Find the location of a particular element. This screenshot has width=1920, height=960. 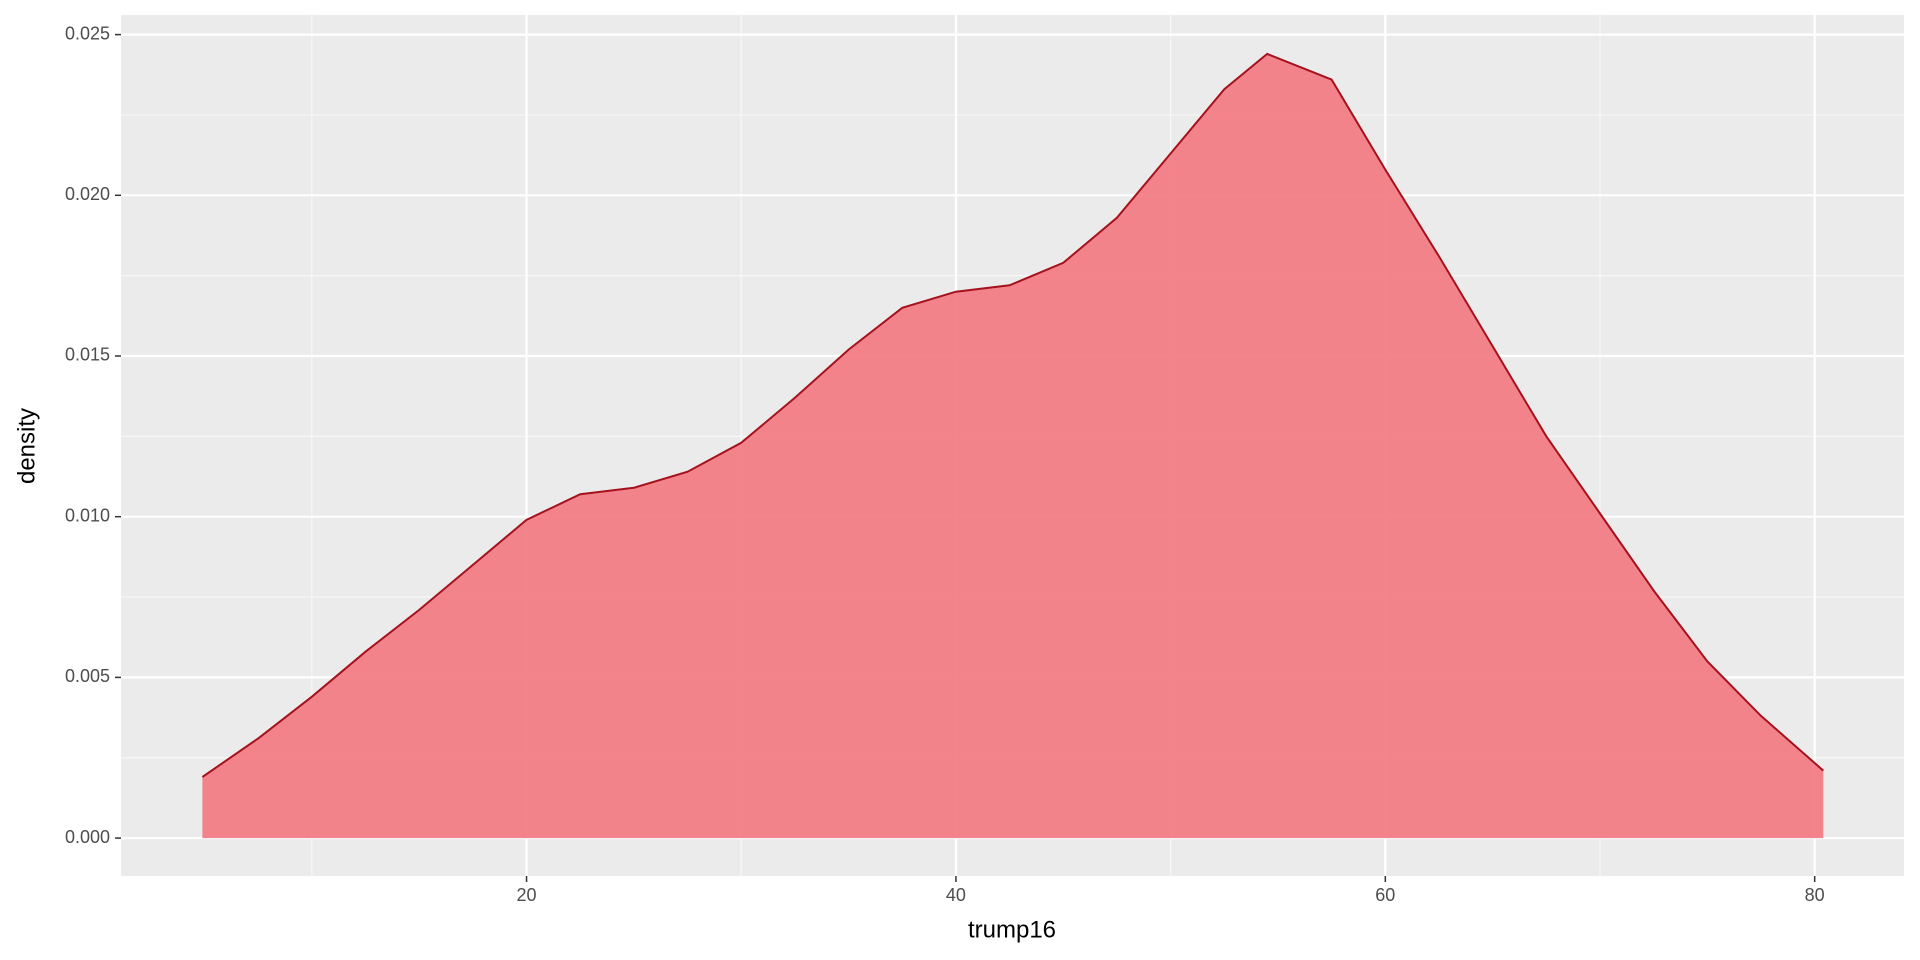

y-tick-label: 0.010 is located at coordinates (87, 515).